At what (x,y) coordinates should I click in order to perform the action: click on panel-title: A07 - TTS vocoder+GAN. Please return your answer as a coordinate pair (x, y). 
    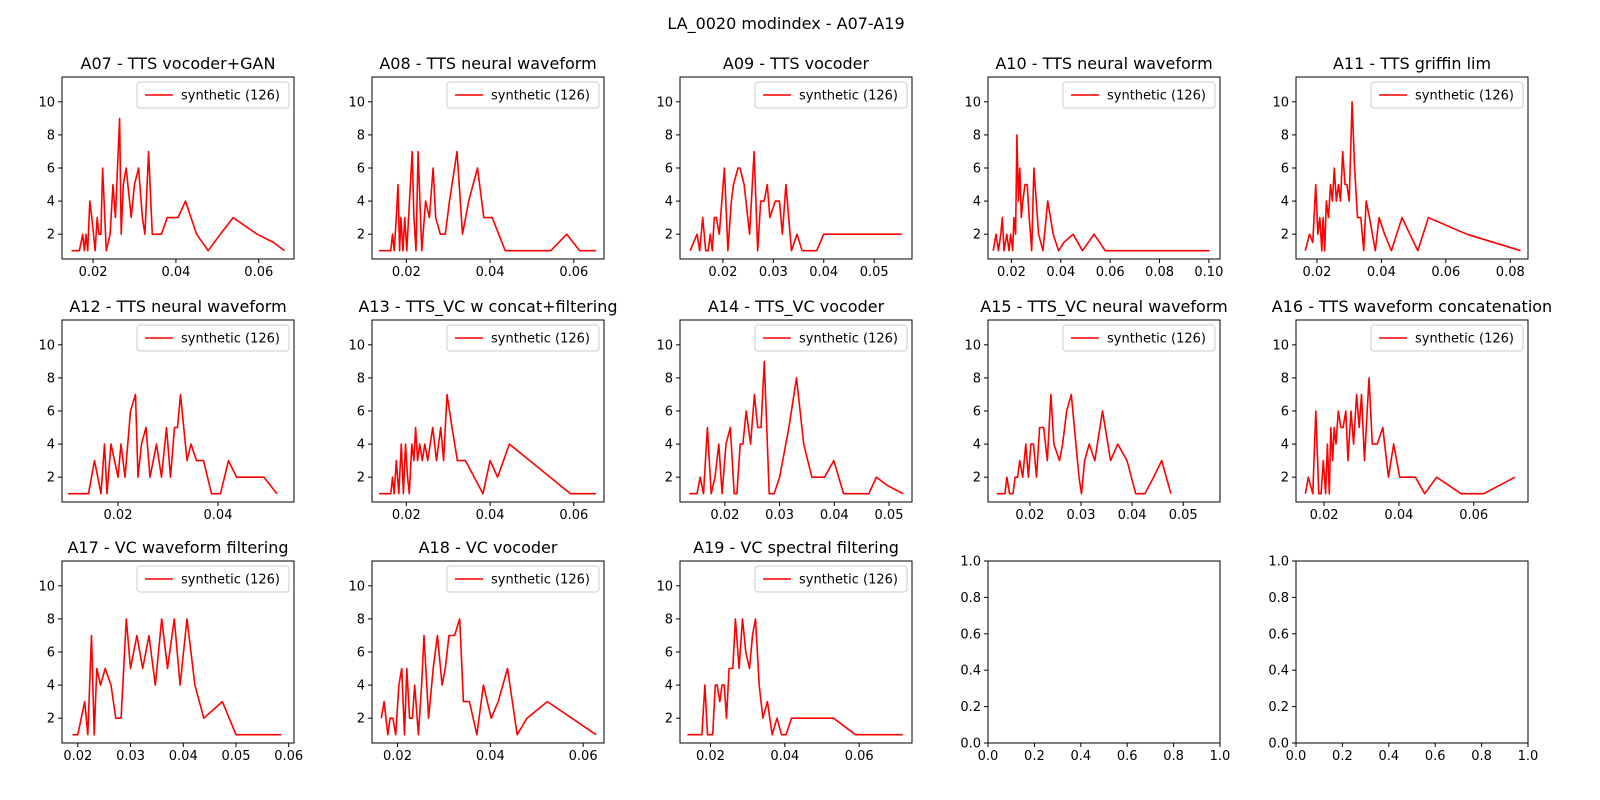
    Looking at the image, I should click on (178, 63).